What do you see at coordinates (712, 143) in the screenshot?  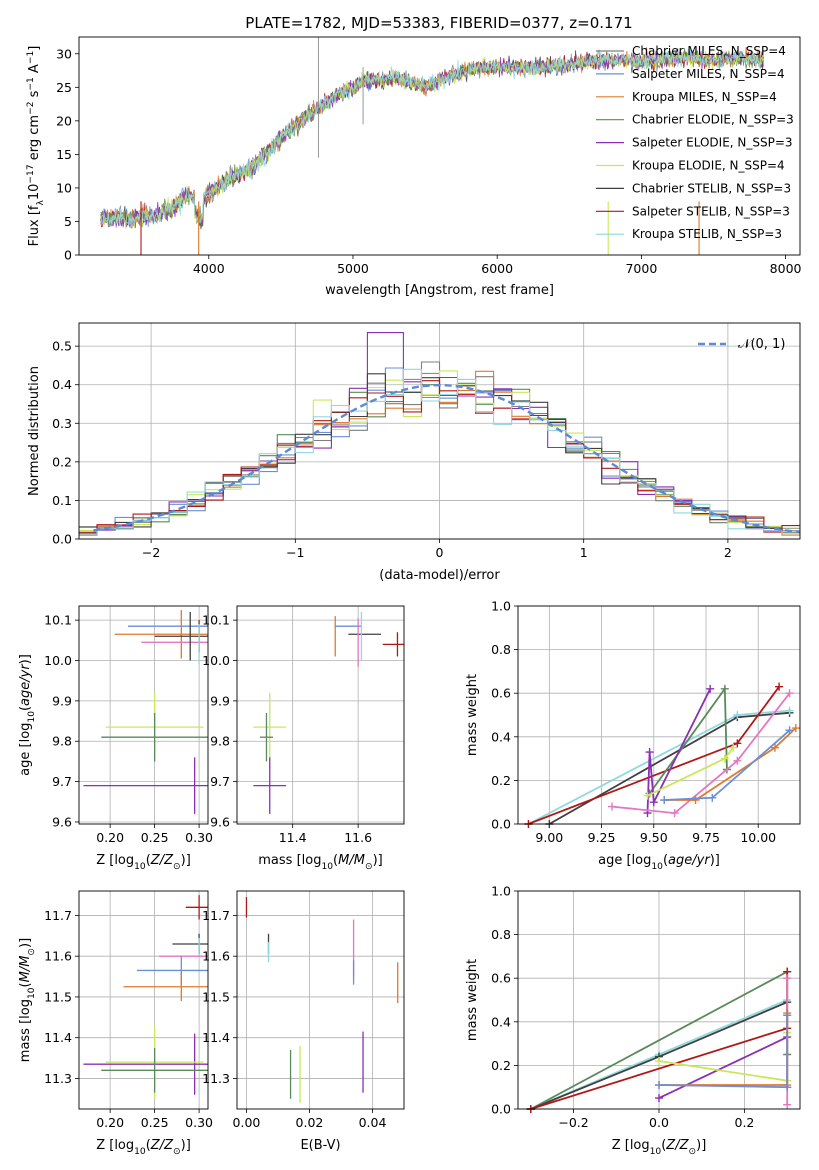 I see `legend-label-4: Salpeter ELODIE, N_SSP=3` at bounding box center [712, 143].